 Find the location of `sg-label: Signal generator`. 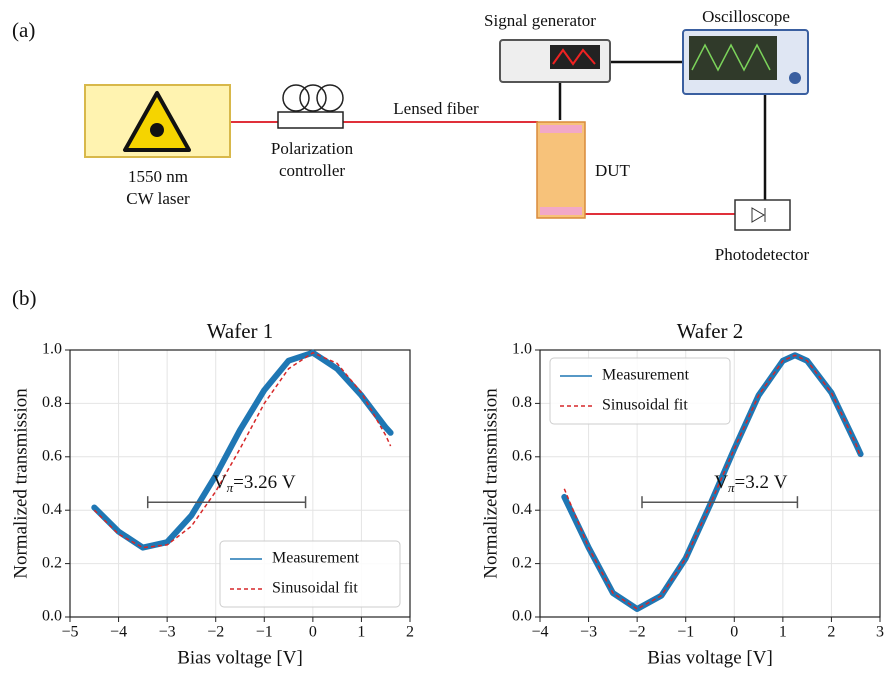

sg-label: Signal generator is located at coordinates (540, 20).